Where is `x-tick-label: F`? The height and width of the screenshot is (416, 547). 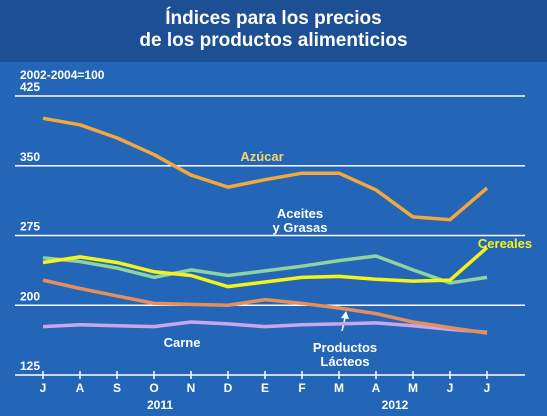 x-tick-label: F is located at coordinates (301, 388).